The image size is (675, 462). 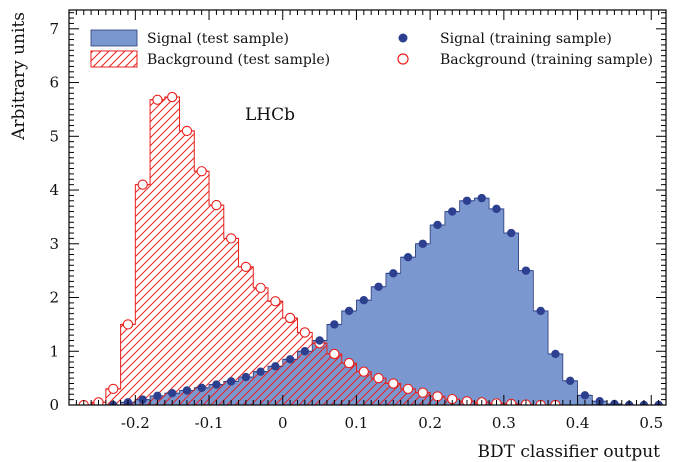 I want to click on legend-entry-signal-test: Signal (test sample), so click(x=189, y=38).